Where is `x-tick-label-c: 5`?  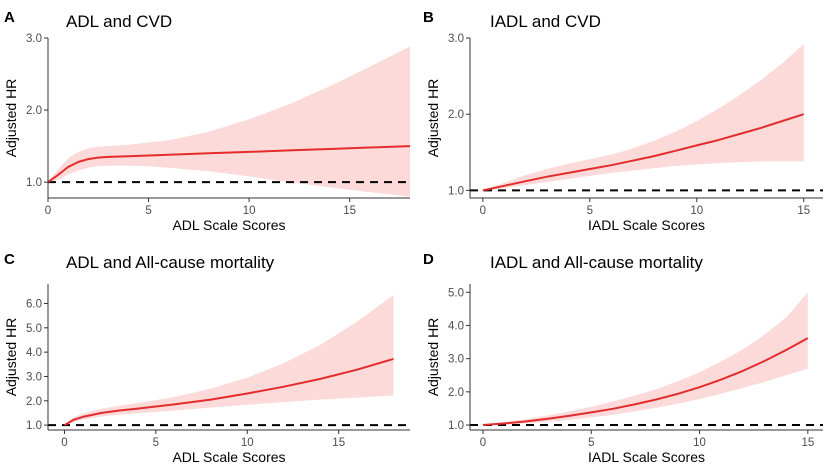
x-tick-label-c: 5 is located at coordinates (156, 443).